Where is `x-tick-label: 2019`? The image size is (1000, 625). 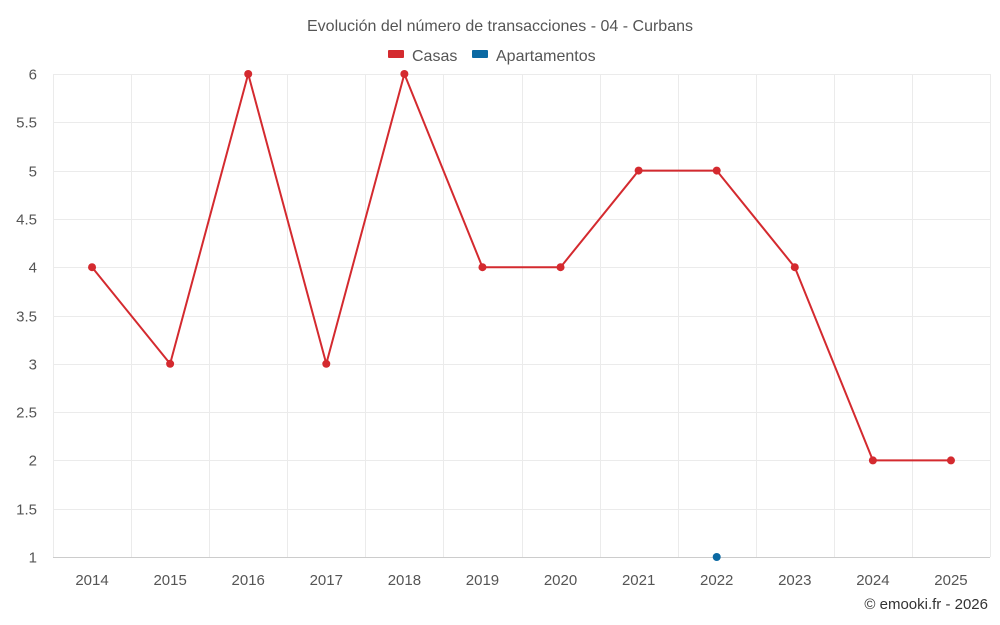 x-tick-label: 2019 is located at coordinates (482, 580).